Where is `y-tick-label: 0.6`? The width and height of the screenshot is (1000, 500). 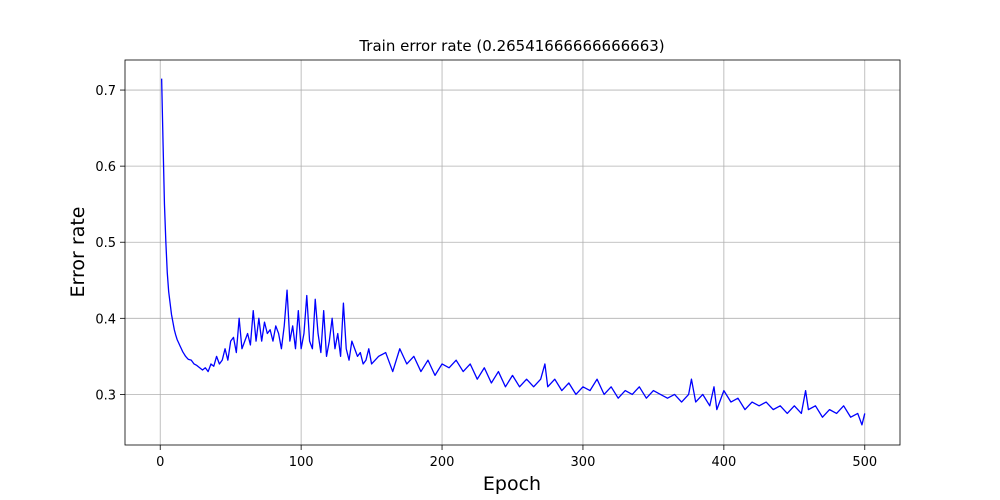 y-tick-label: 0.6 is located at coordinates (105, 167).